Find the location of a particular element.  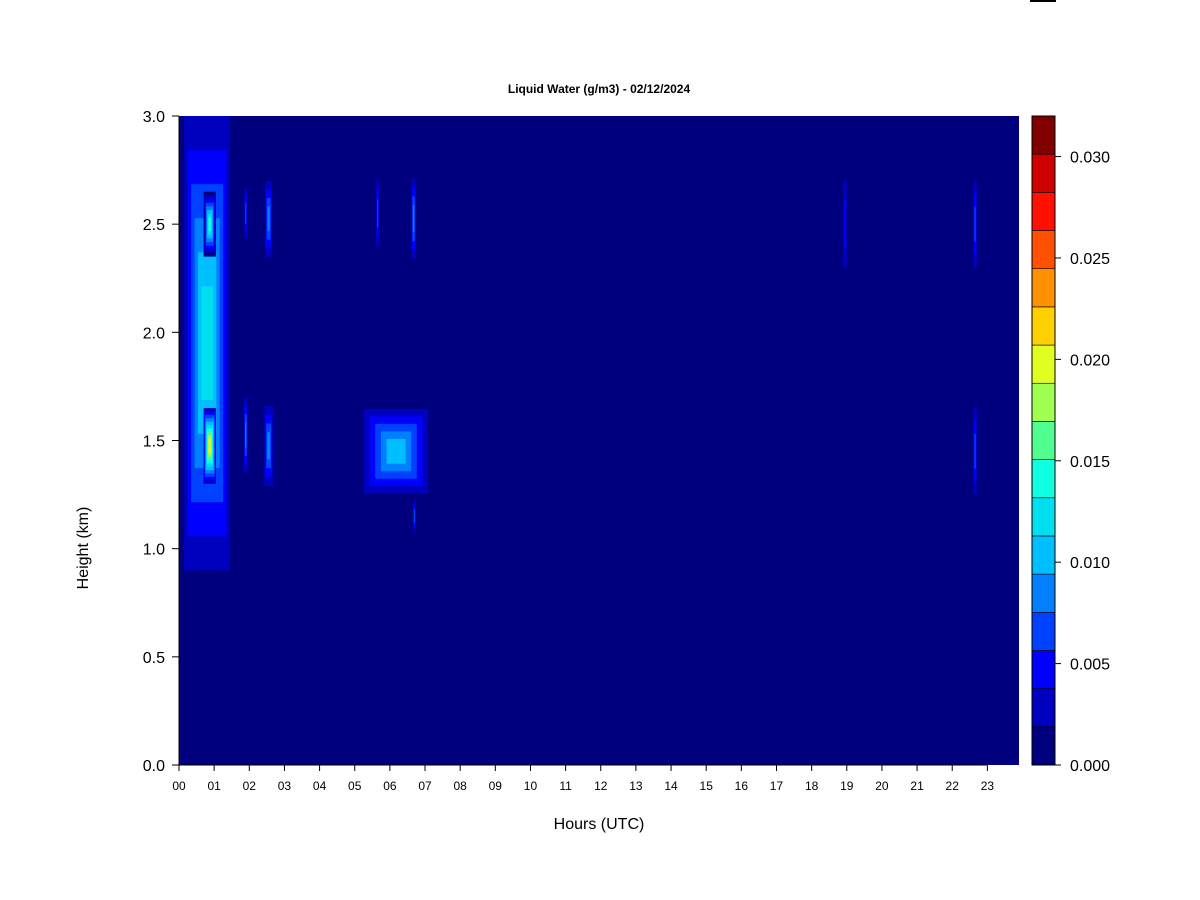

x-tick-label: 01 is located at coordinates (214, 786).